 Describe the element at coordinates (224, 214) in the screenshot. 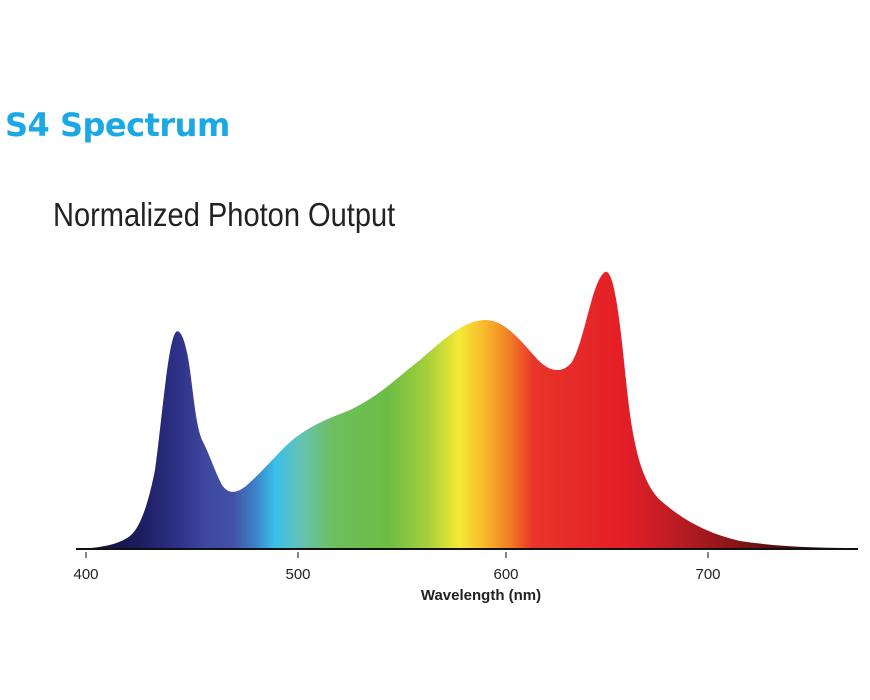

I see `chart-subtitle: Normalized Photon Output` at that location.